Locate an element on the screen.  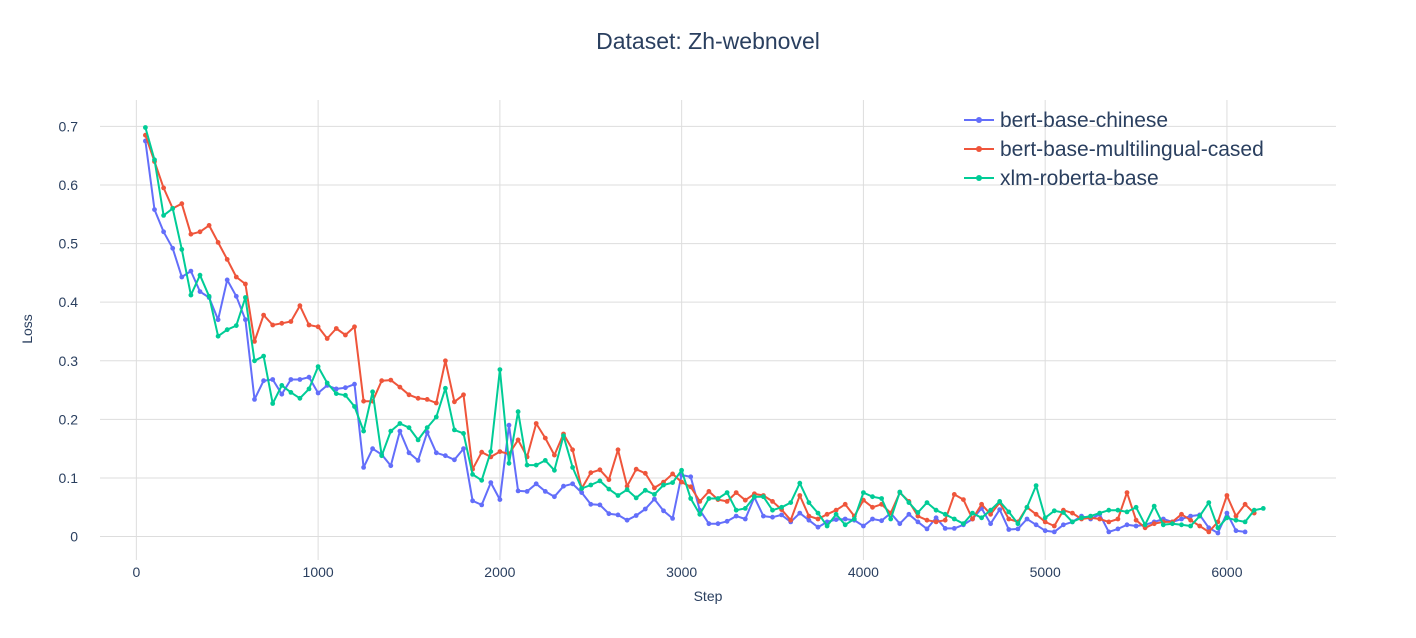
y-tick-label: 0 is located at coordinates (74, 537).